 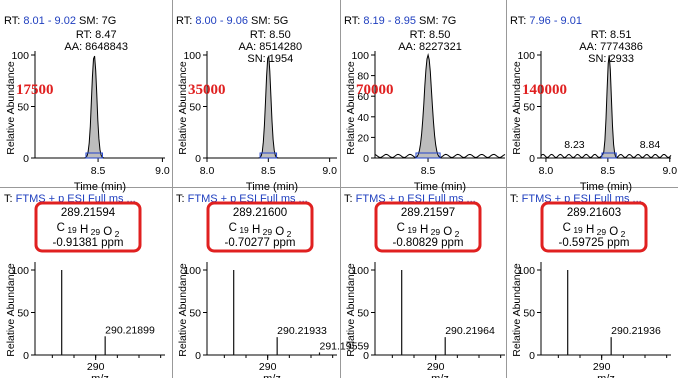 I want to click on peak-mz-label: 290.21964, so click(x=470, y=331).